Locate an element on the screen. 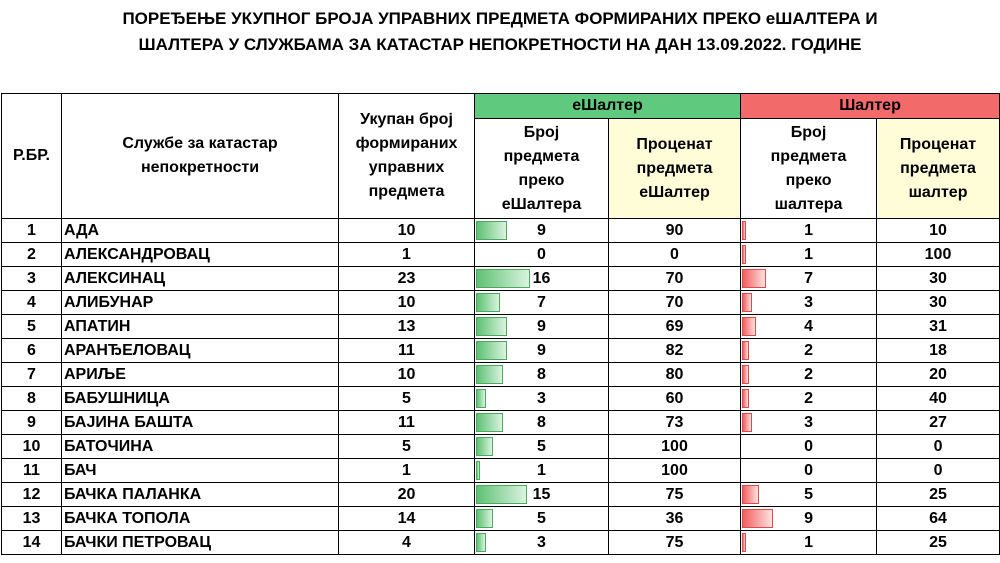  row-number: 2 is located at coordinates (31, 254).